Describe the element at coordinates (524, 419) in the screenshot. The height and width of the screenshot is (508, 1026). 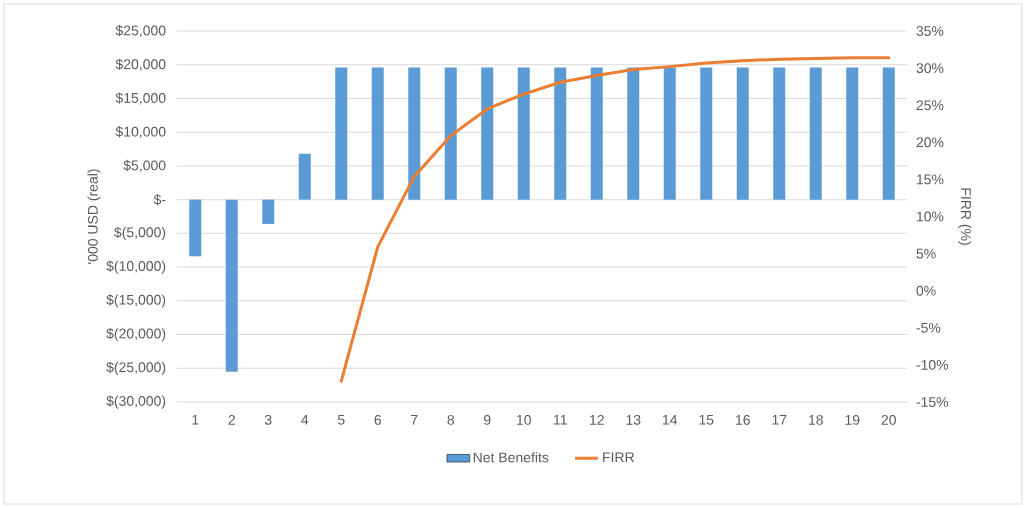
I see `x-tick-label: 10` at that location.